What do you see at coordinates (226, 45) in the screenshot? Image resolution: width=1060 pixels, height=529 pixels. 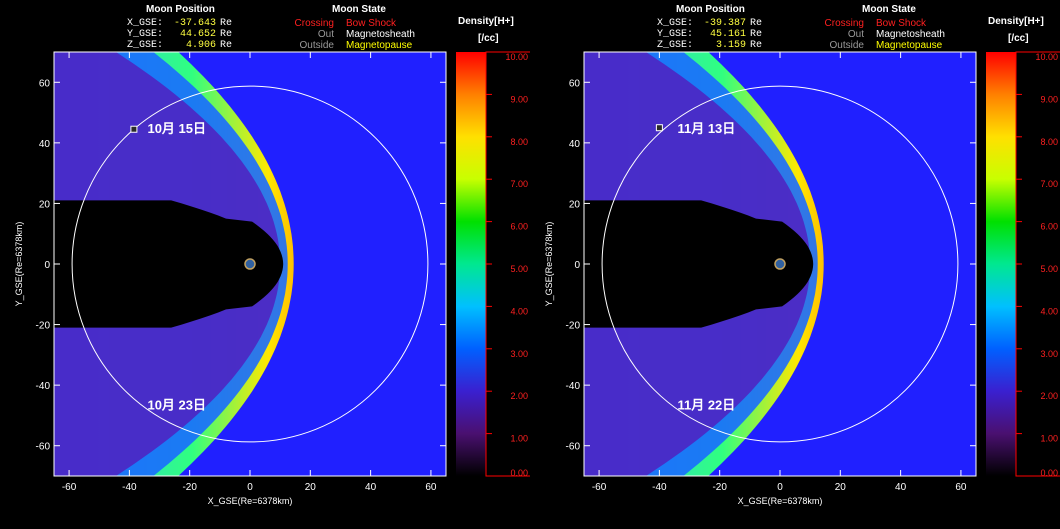 I see `z-gse-unit: Re` at bounding box center [226, 45].